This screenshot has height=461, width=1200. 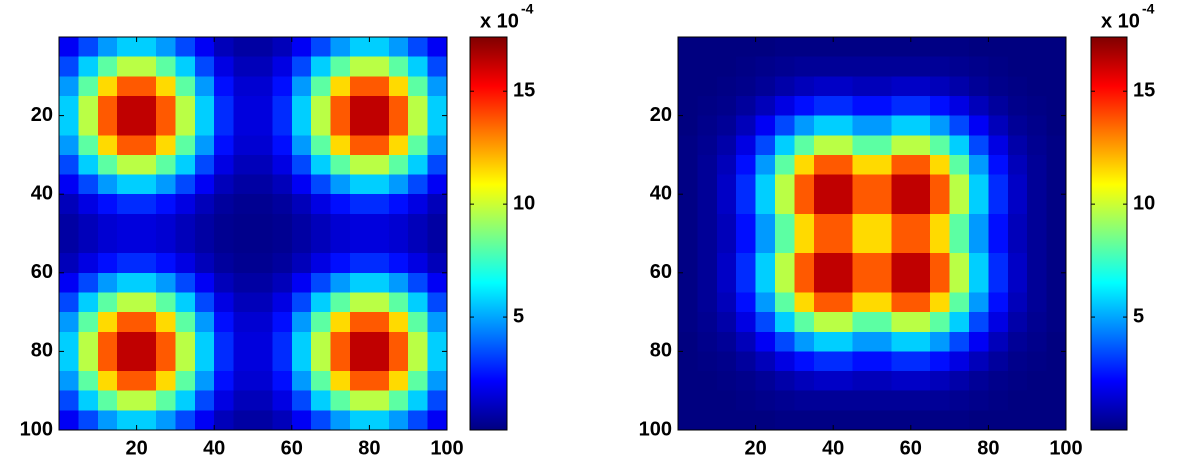 What do you see at coordinates (446, 448) in the screenshot?
I see `x-tick-label: 100` at bounding box center [446, 448].